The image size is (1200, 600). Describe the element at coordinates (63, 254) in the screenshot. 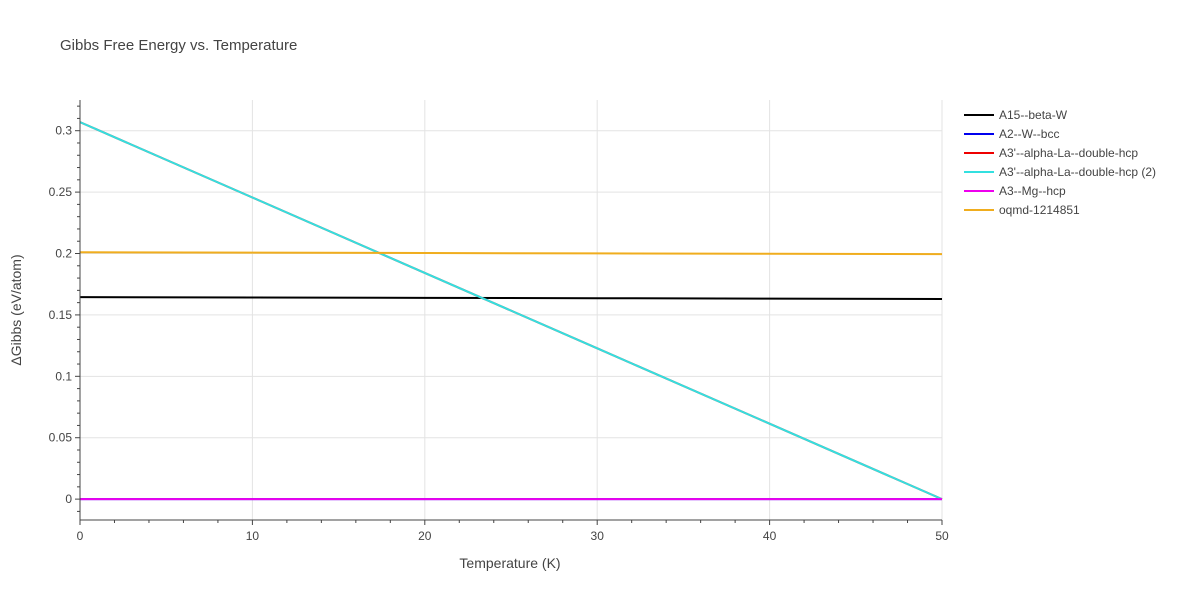

I see `y-tick-label: 0.2` at that location.